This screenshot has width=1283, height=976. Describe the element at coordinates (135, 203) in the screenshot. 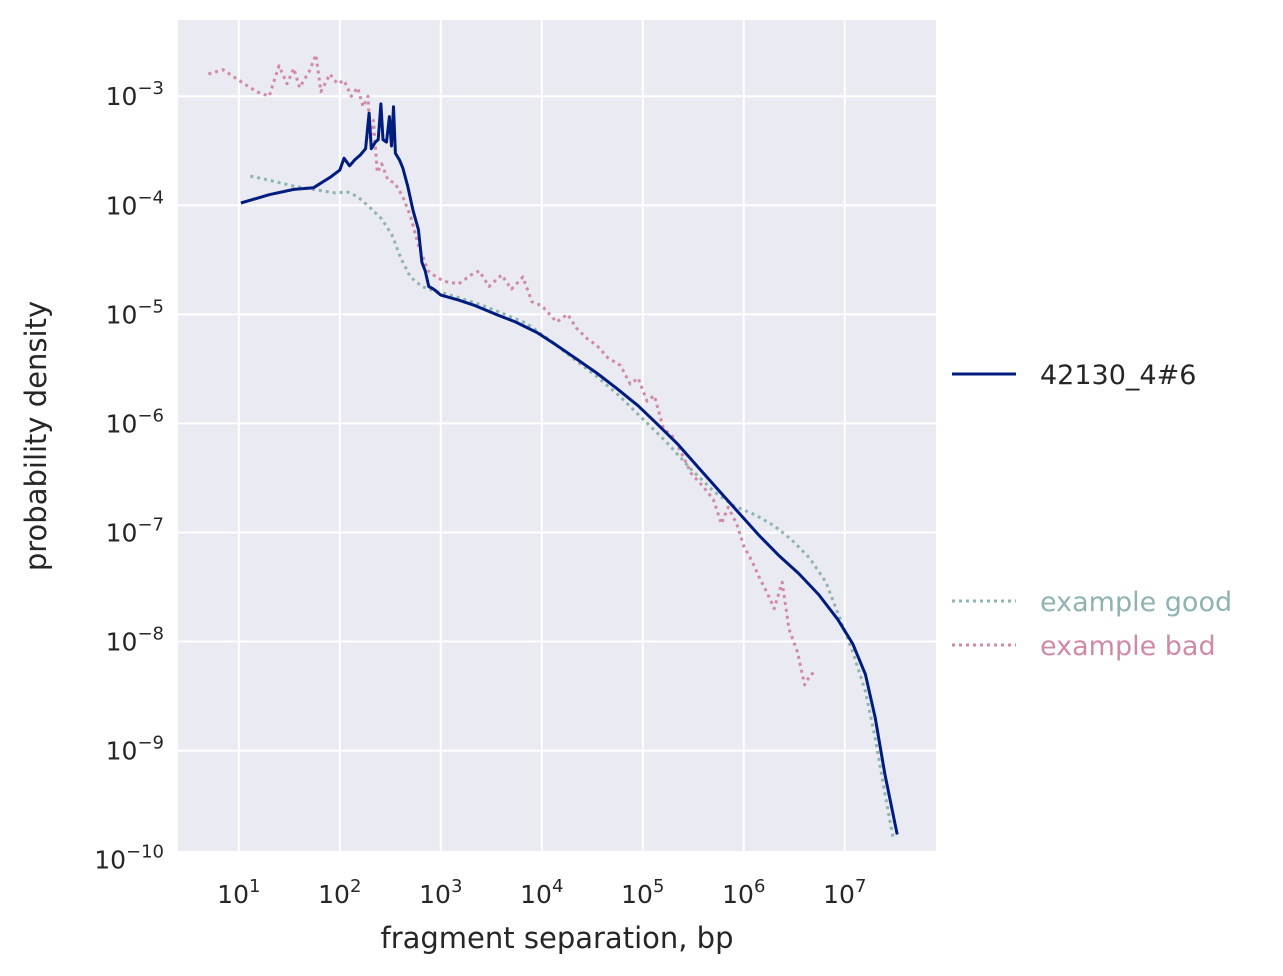

I see `y-tick-label: 10⁻⁴` at that location.